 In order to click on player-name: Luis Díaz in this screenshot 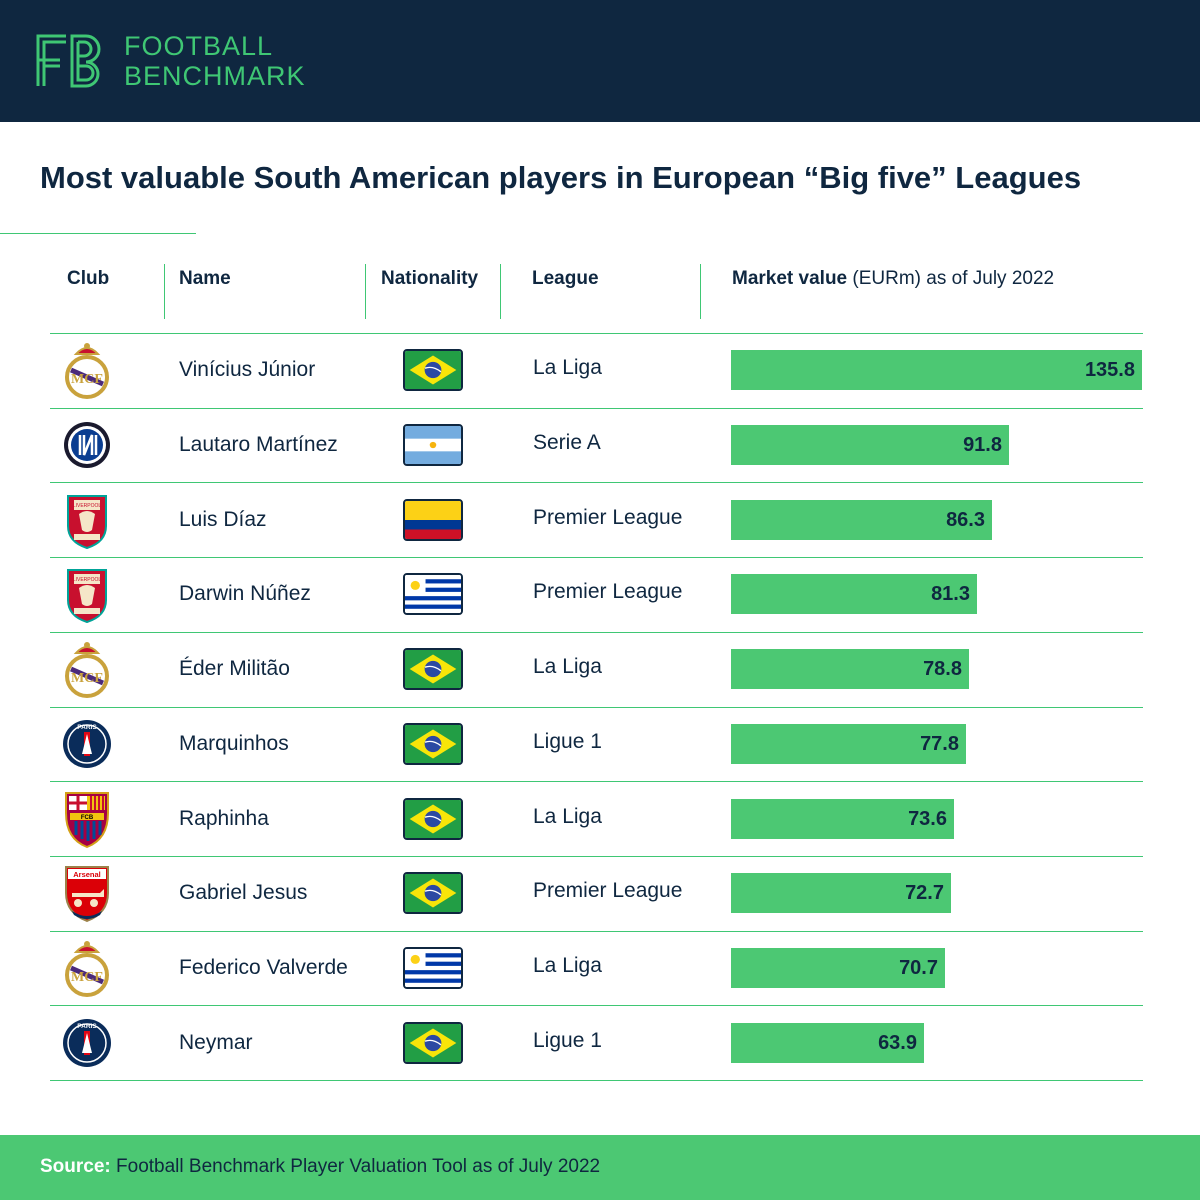, I will do `click(223, 519)`.